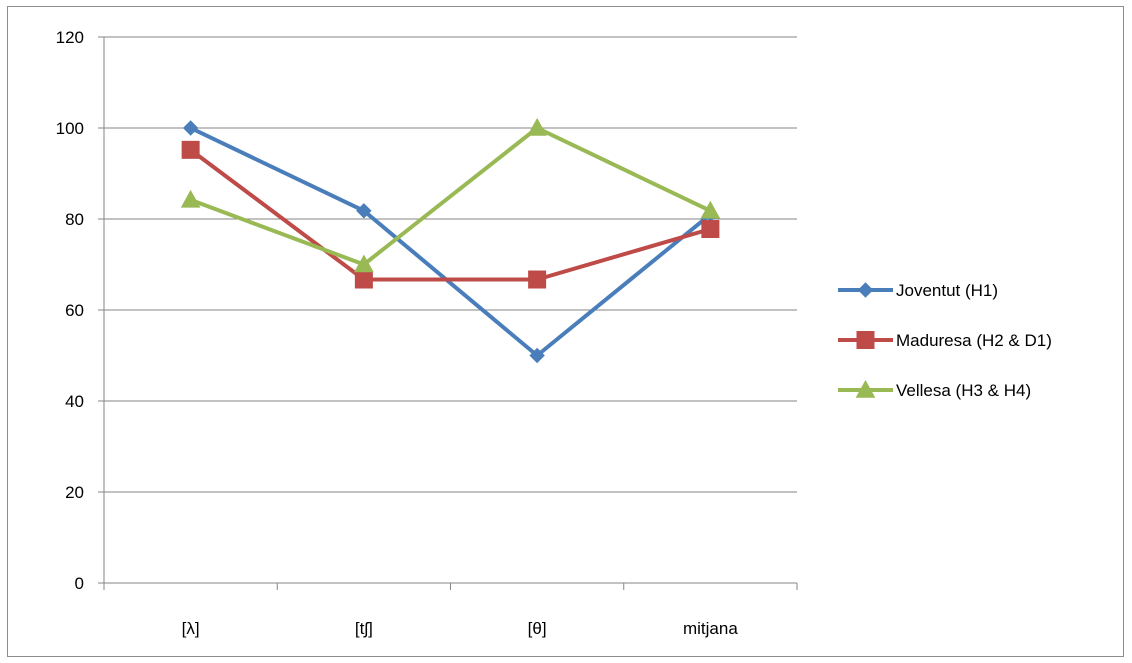 The image size is (1132, 663). I want to click on x-axis-tick-labels: [λ] [tʃ] [θ] mitjana, so click(460, 628).